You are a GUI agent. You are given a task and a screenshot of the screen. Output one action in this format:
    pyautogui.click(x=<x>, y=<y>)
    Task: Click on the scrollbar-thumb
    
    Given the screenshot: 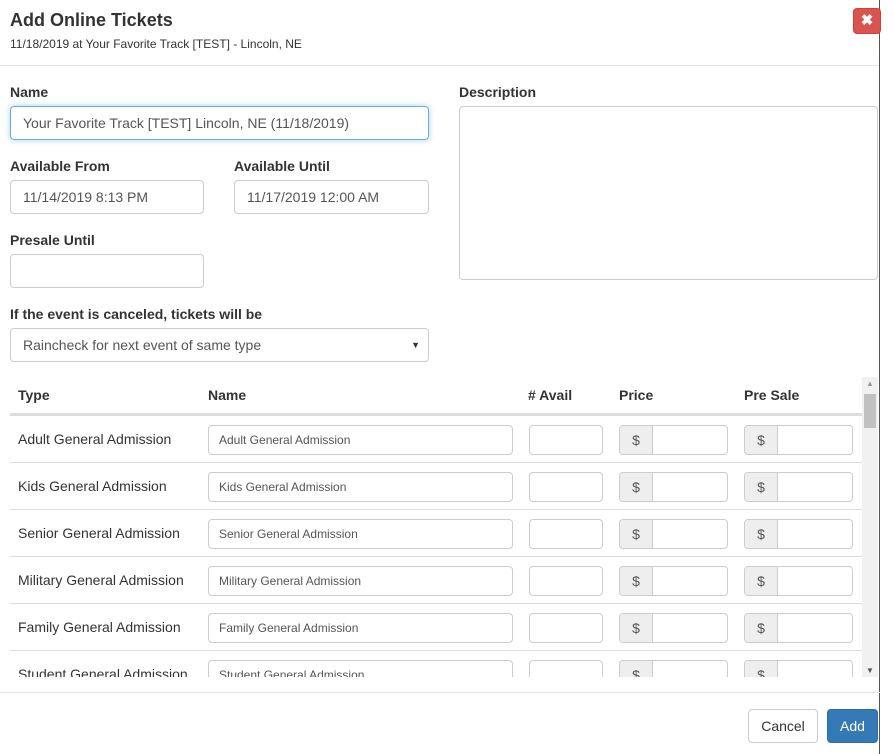 What is the action you would take?
    pyautogui.click(x=870, y=411)
    